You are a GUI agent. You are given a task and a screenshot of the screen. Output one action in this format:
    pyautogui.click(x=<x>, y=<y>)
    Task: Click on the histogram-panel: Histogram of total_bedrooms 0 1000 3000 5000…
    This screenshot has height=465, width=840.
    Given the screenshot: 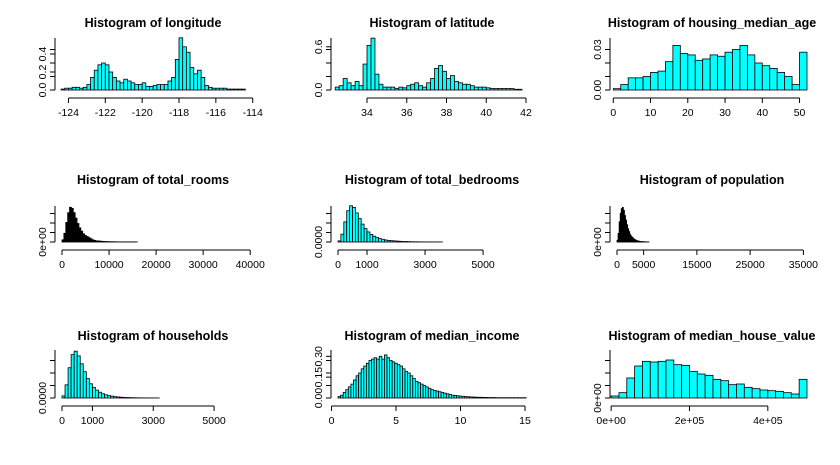 What is the action you would take?
    pyautogui.click(x=416, y=222)
    